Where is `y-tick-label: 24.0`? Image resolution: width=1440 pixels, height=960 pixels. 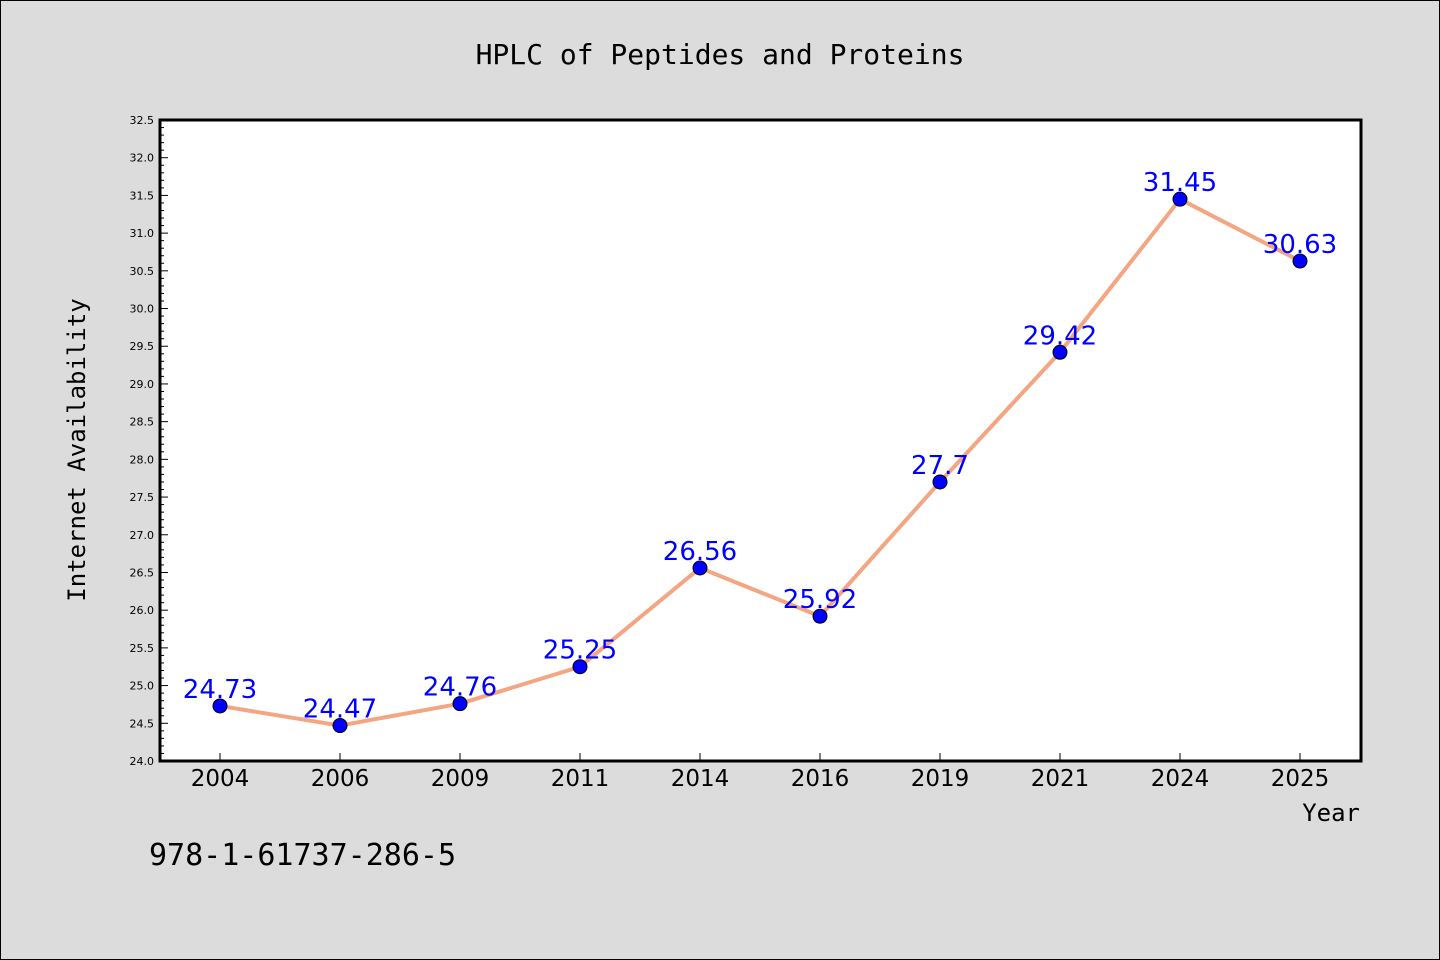
y-tick-label: 24.0 is located at coordinates (142, 761).